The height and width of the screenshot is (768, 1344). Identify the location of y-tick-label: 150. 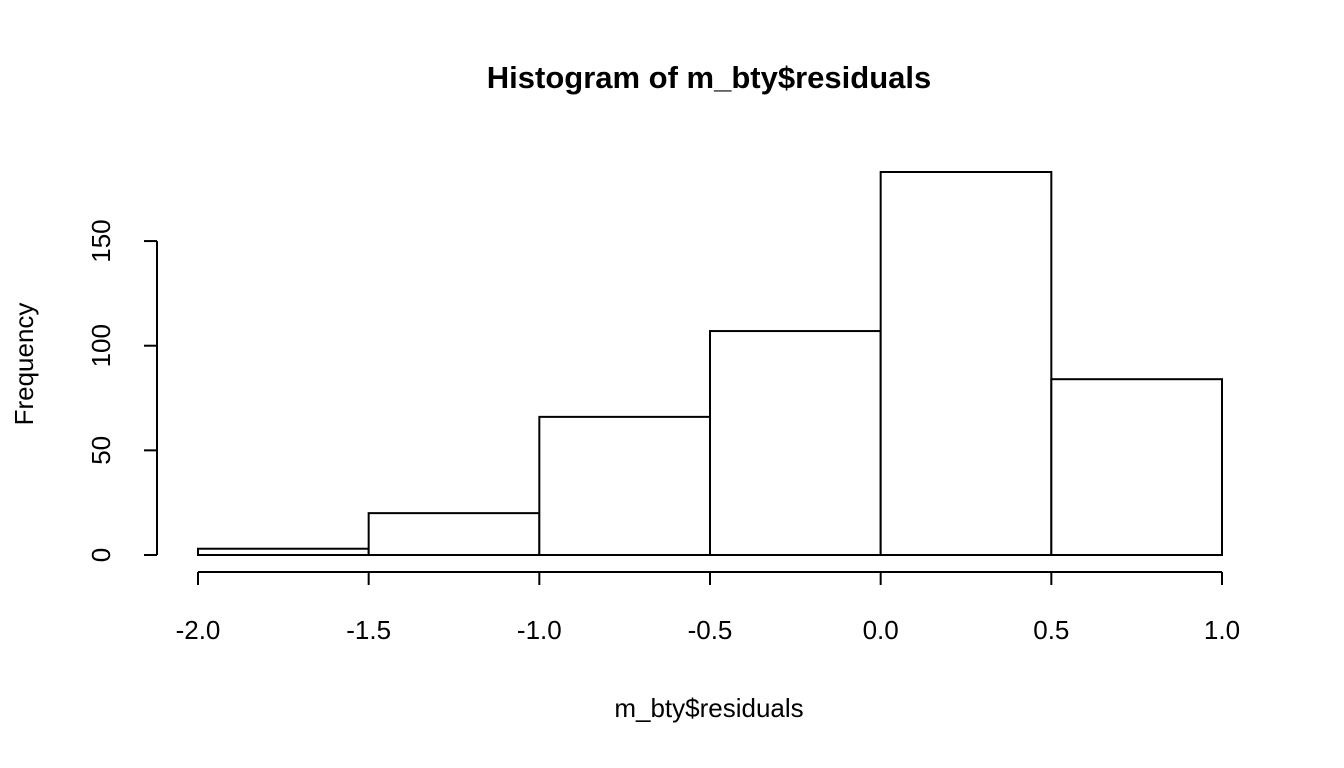
(101, 240).